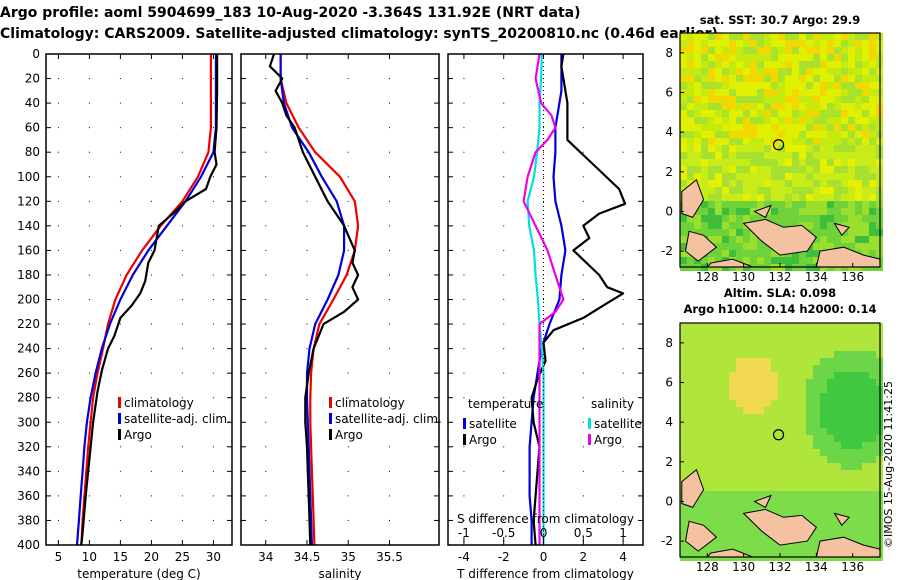  What do you see at coordinates (138, 435) in the screenshot?
I see `legend-label-2: Argo` at bounding box center [138, 435].